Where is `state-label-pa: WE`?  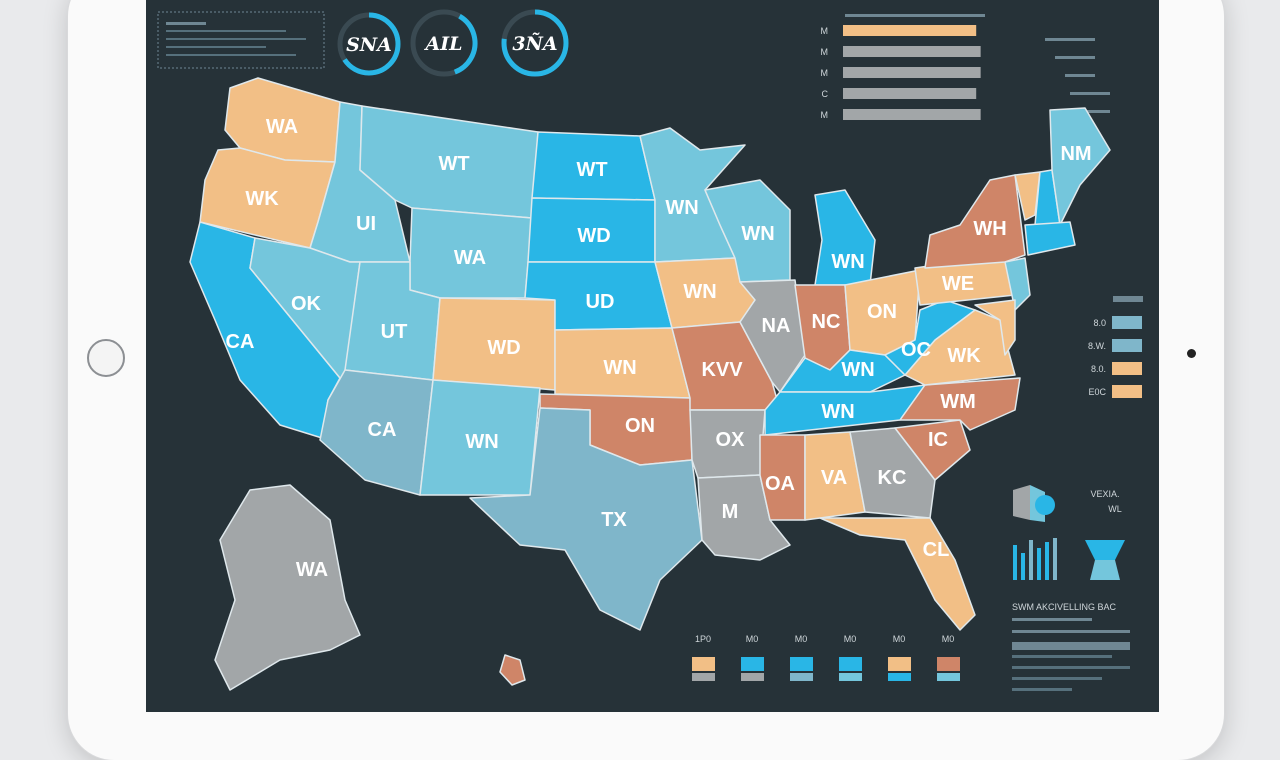 state-label-pa: WE is located at coordinates (958, 284).